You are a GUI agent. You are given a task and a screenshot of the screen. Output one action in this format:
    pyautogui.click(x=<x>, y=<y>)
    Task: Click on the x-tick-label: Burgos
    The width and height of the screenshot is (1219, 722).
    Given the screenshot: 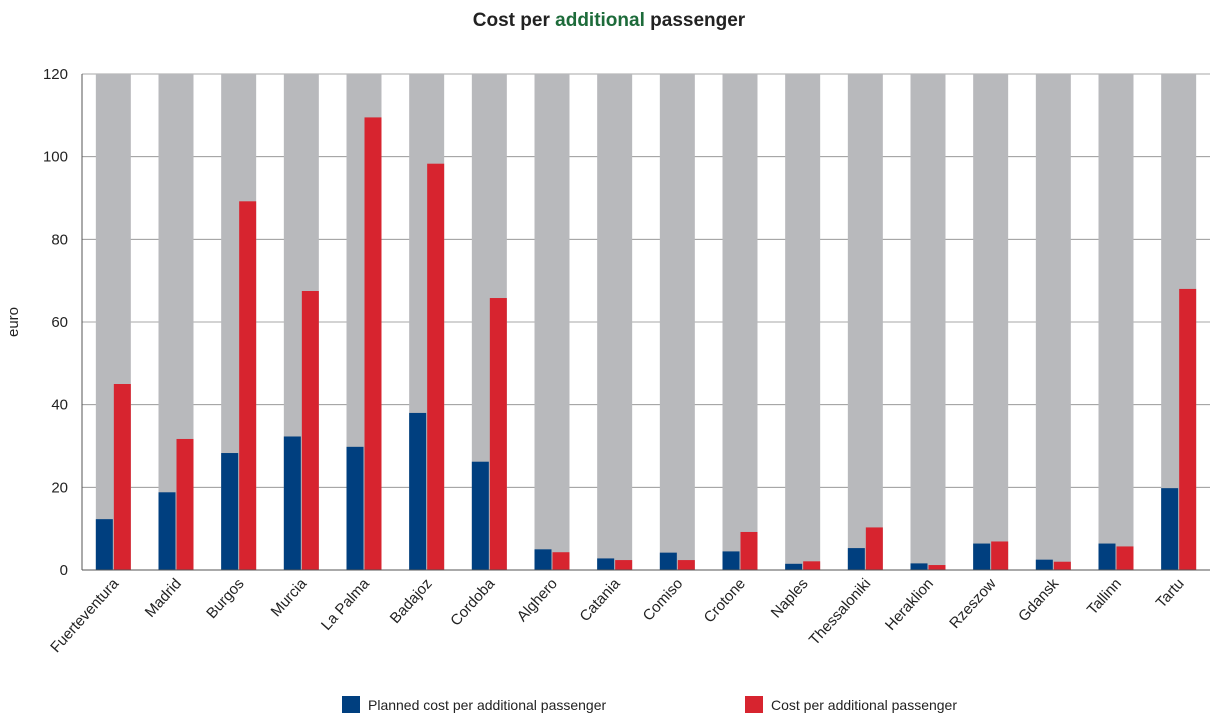 What is the action you would take?
    pyautogui.click(x=225, y=598)
    